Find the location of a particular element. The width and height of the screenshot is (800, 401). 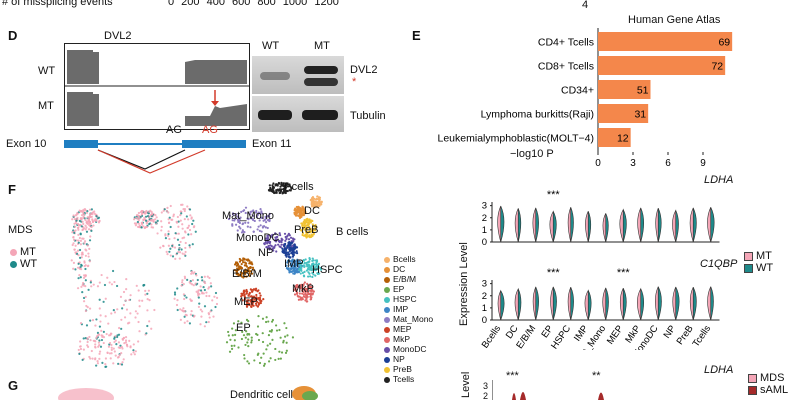

cluster-label: MkP is located at coordinates (303, 289).